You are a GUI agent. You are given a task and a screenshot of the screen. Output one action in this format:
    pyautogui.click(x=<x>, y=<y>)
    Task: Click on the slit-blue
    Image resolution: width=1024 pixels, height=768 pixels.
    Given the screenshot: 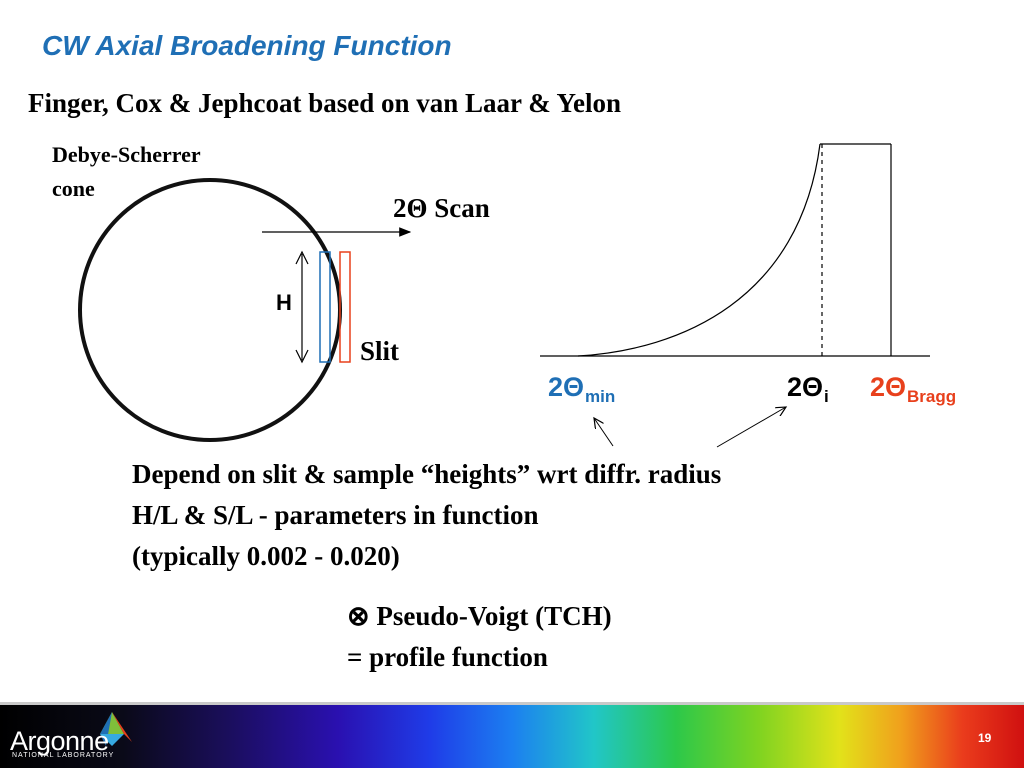 What is the action you would take?
    pyautogui.click(x=325, y=307)
    